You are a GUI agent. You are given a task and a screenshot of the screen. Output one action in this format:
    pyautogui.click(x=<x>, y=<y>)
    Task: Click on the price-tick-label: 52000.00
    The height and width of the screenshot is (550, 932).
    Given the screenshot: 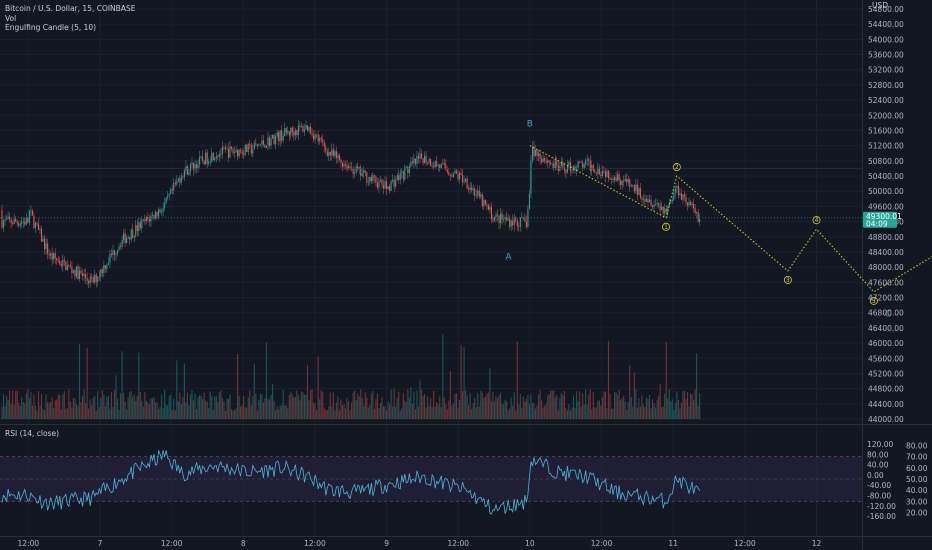 What is the action you would take?
    pyautogui.click(x=886, y=115)
    